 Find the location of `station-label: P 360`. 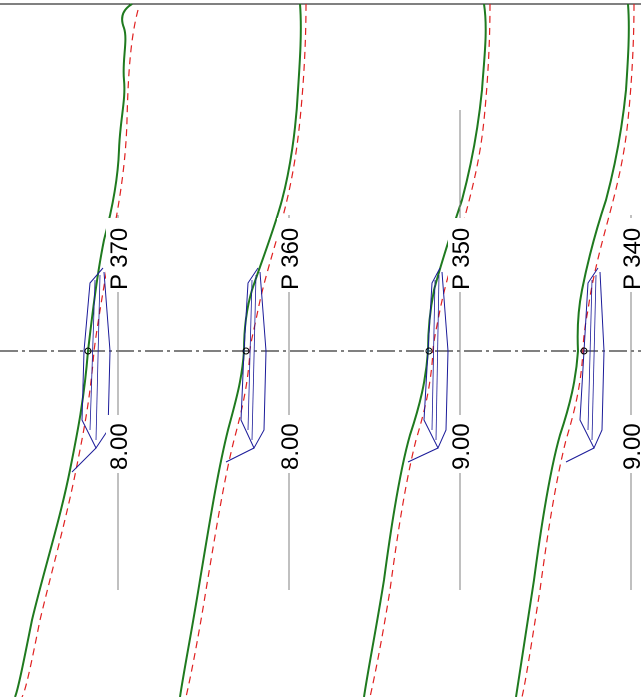

station-label: P 360 is located at coordinates (290, 259).